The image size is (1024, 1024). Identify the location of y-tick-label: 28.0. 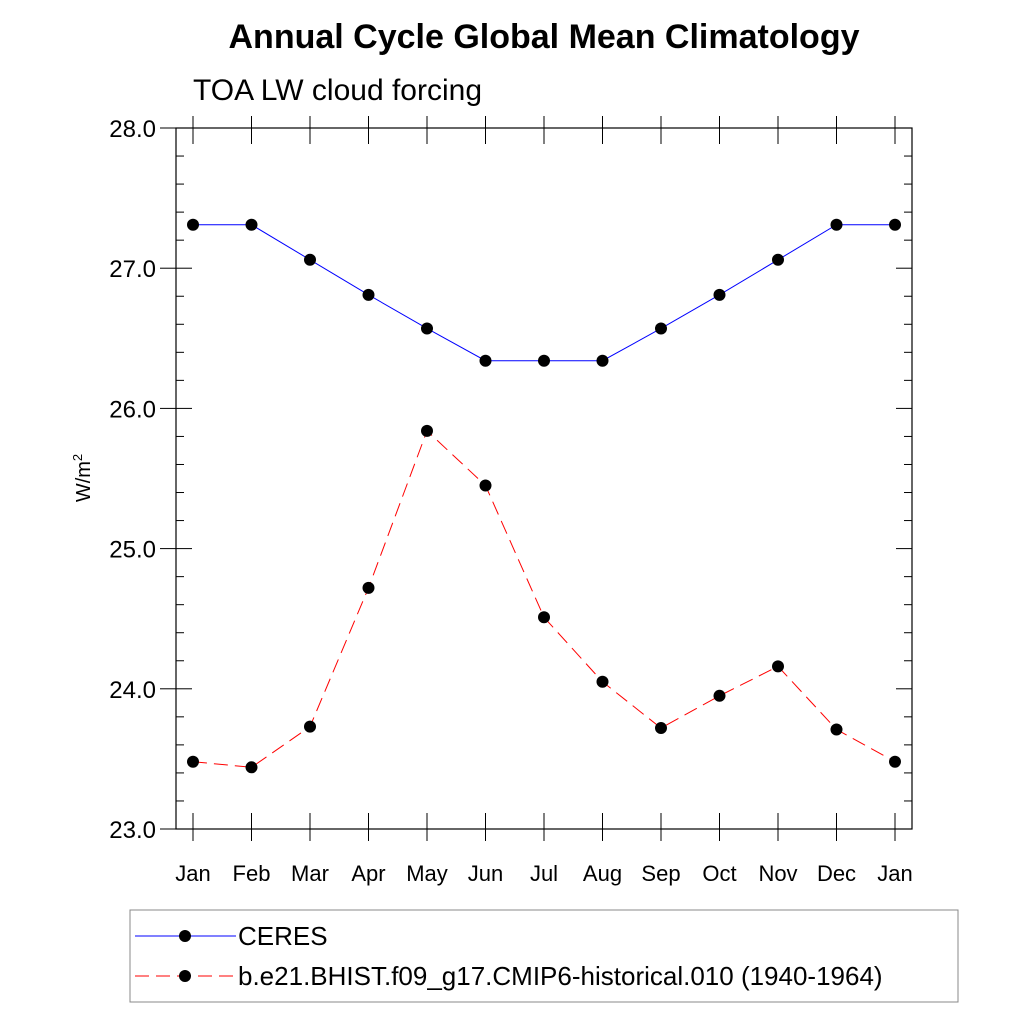
(132, 129).